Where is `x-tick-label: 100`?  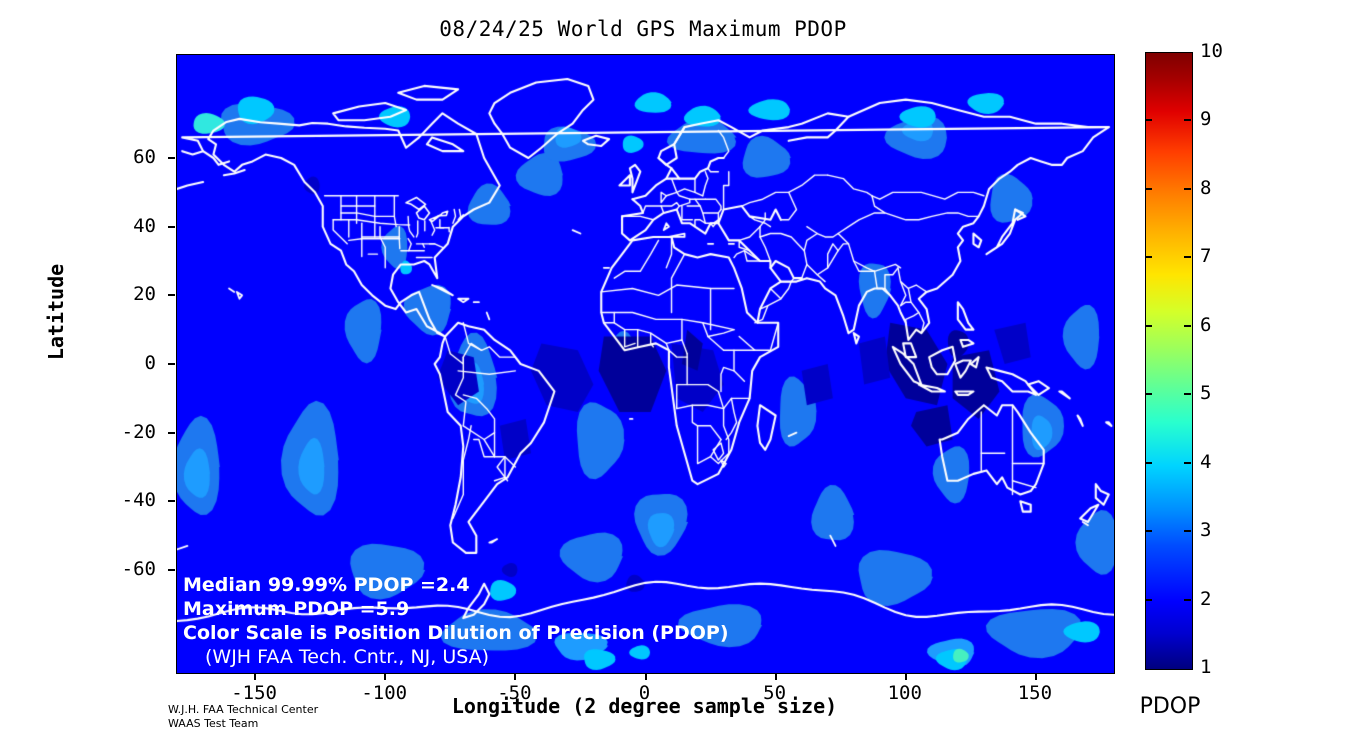
x-tick-label: 100 is located at coordinates (904, 693).